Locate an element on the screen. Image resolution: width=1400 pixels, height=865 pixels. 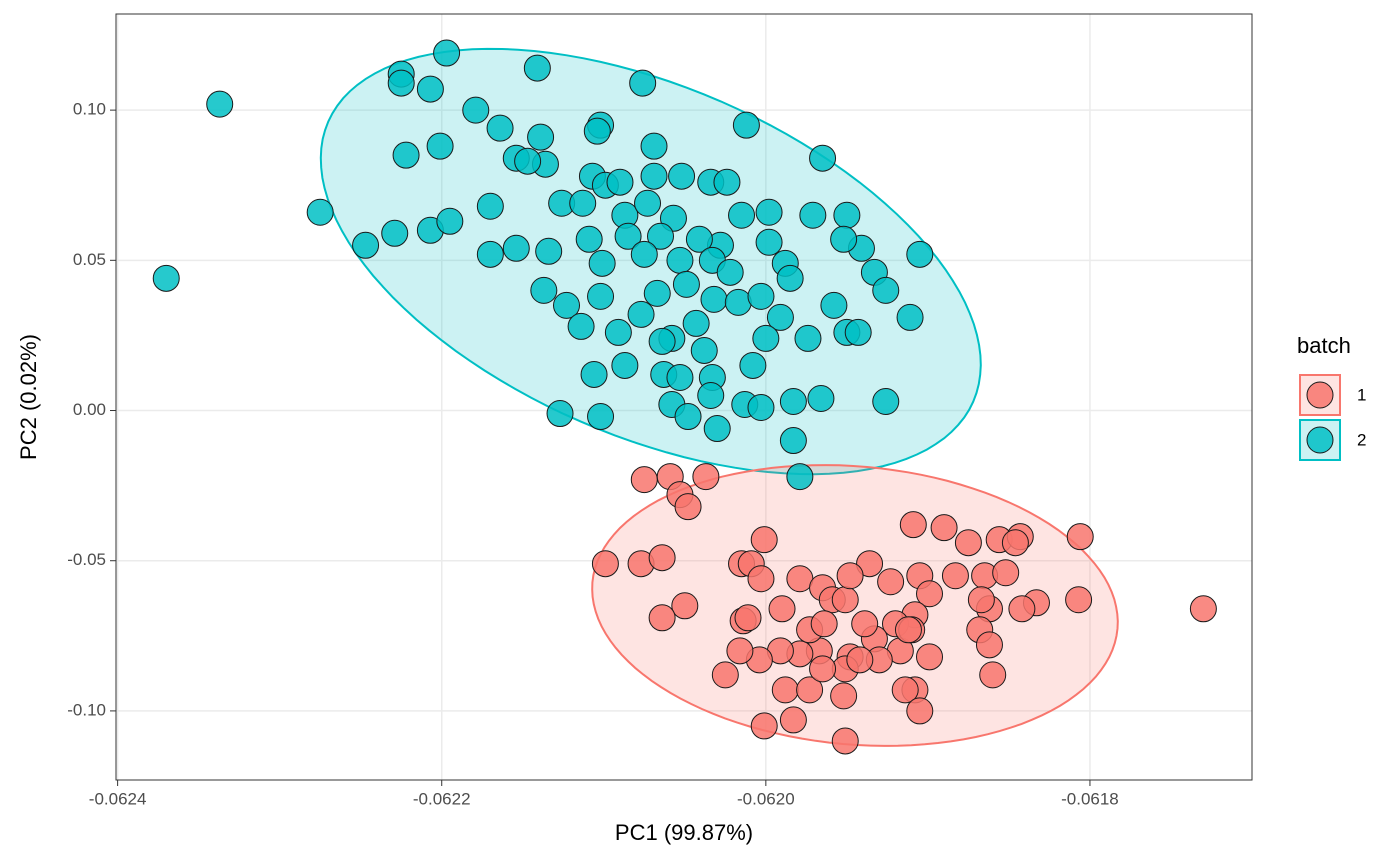
x-tick-label: -0.0622 is located at coordinates (442, 798).